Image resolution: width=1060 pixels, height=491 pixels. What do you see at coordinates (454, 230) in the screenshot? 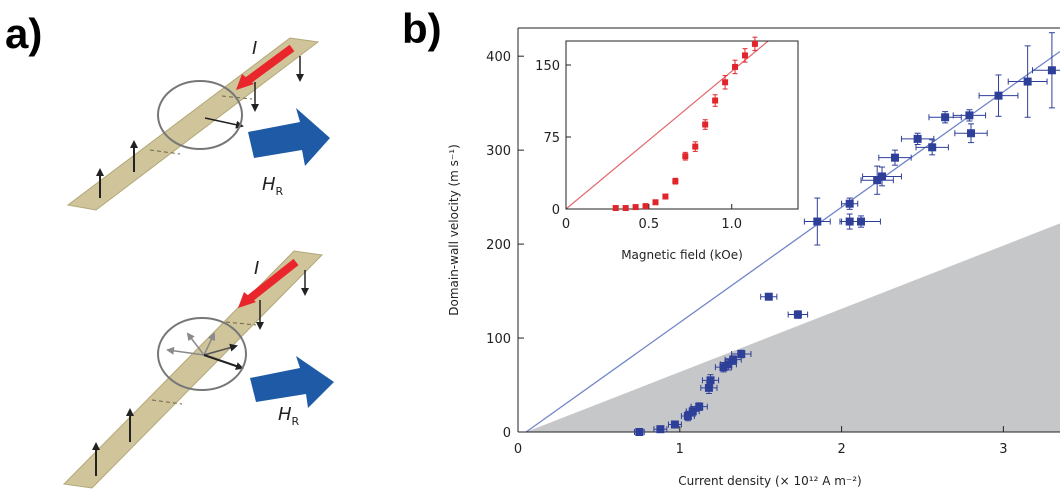
I see `main-y-label: Domain-wall velocity (m s⁻¹)` at bounding box center [454, 230].